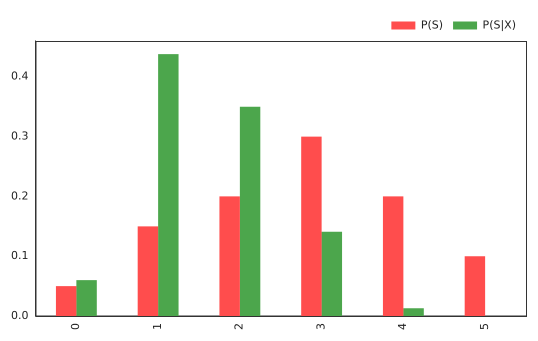 The image size is (538, 341). Describe the element at coordinates (403, 326) in the screenshot. I see `x-tick-label: 4` at that location.